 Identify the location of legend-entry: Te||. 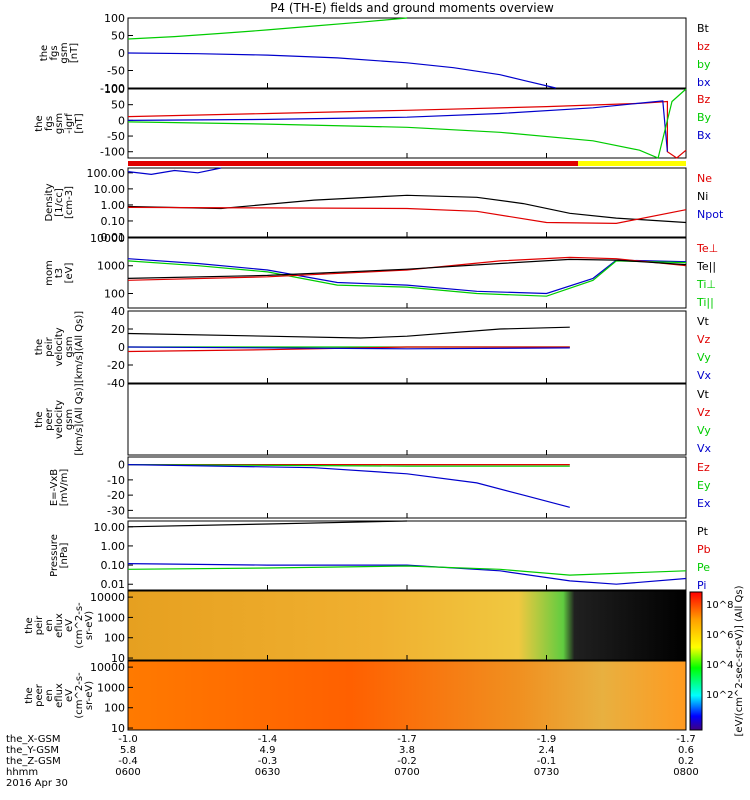
(706, 266).